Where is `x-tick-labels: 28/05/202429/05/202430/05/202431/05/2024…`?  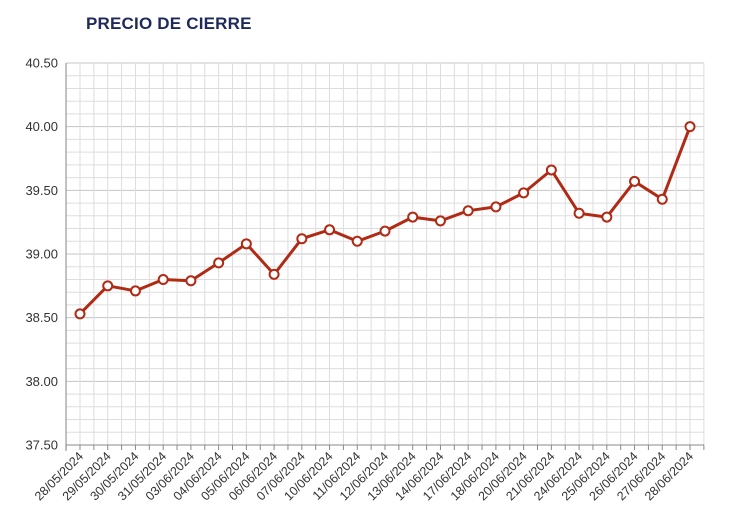
x-tick-labels: 28/05/202429/05/202430/05/202431/05/2024… is located at coordinates (364, 476).